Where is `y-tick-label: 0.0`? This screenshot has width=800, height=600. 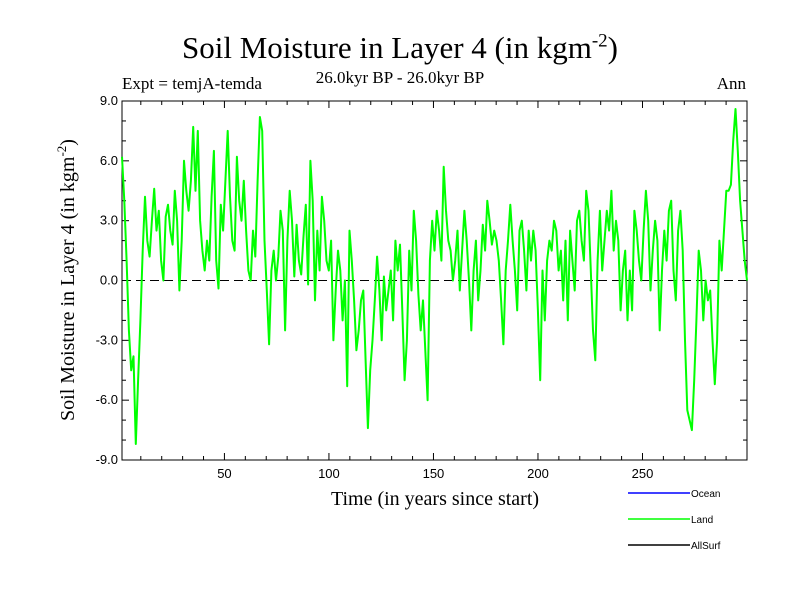 y-tick-label: 0.0 is located at coordinates (109, 280).